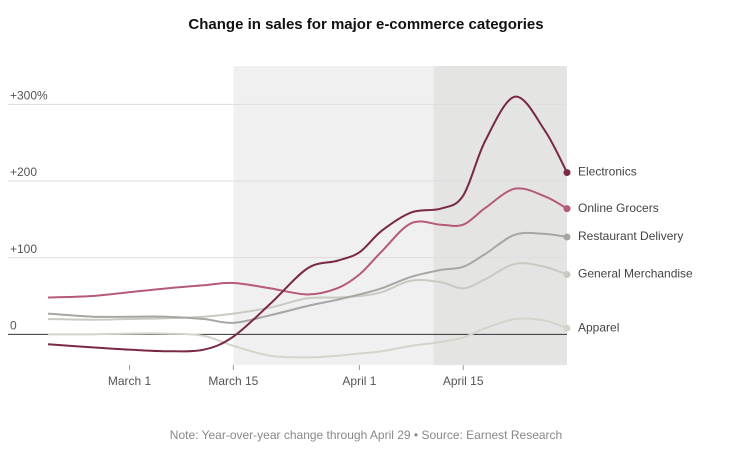 This screenshot has width=739, height=456. I want to click on y-tick-label: +300%, so click(29, 96).